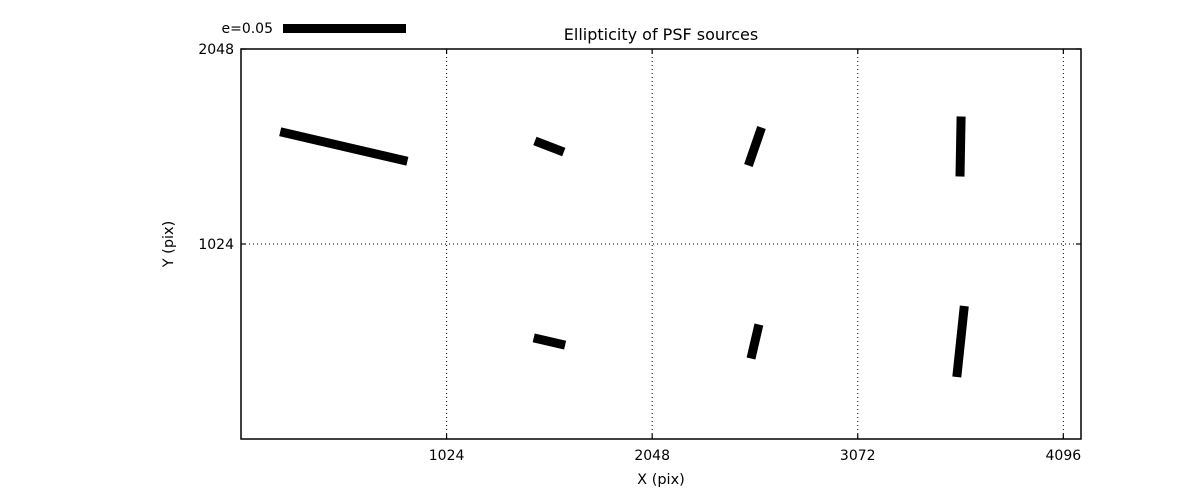 This screenshot has width=1200, height=490. I want to click on x-tick-label: 4096, so click(1064, 456).